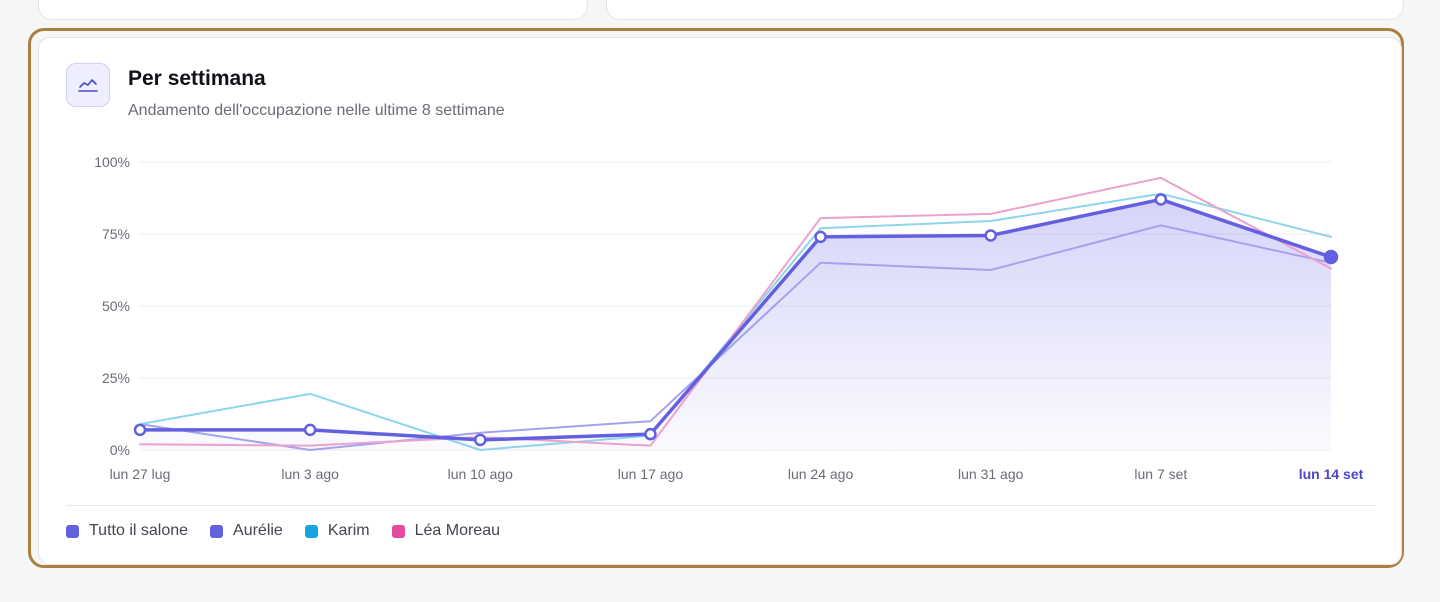 This screenshot has height=602, width=1440. What do you see at coordinates (457, 530) in the screenshot?
I see `legend-label: Léa Moreau` at bounding box center [457, 530].